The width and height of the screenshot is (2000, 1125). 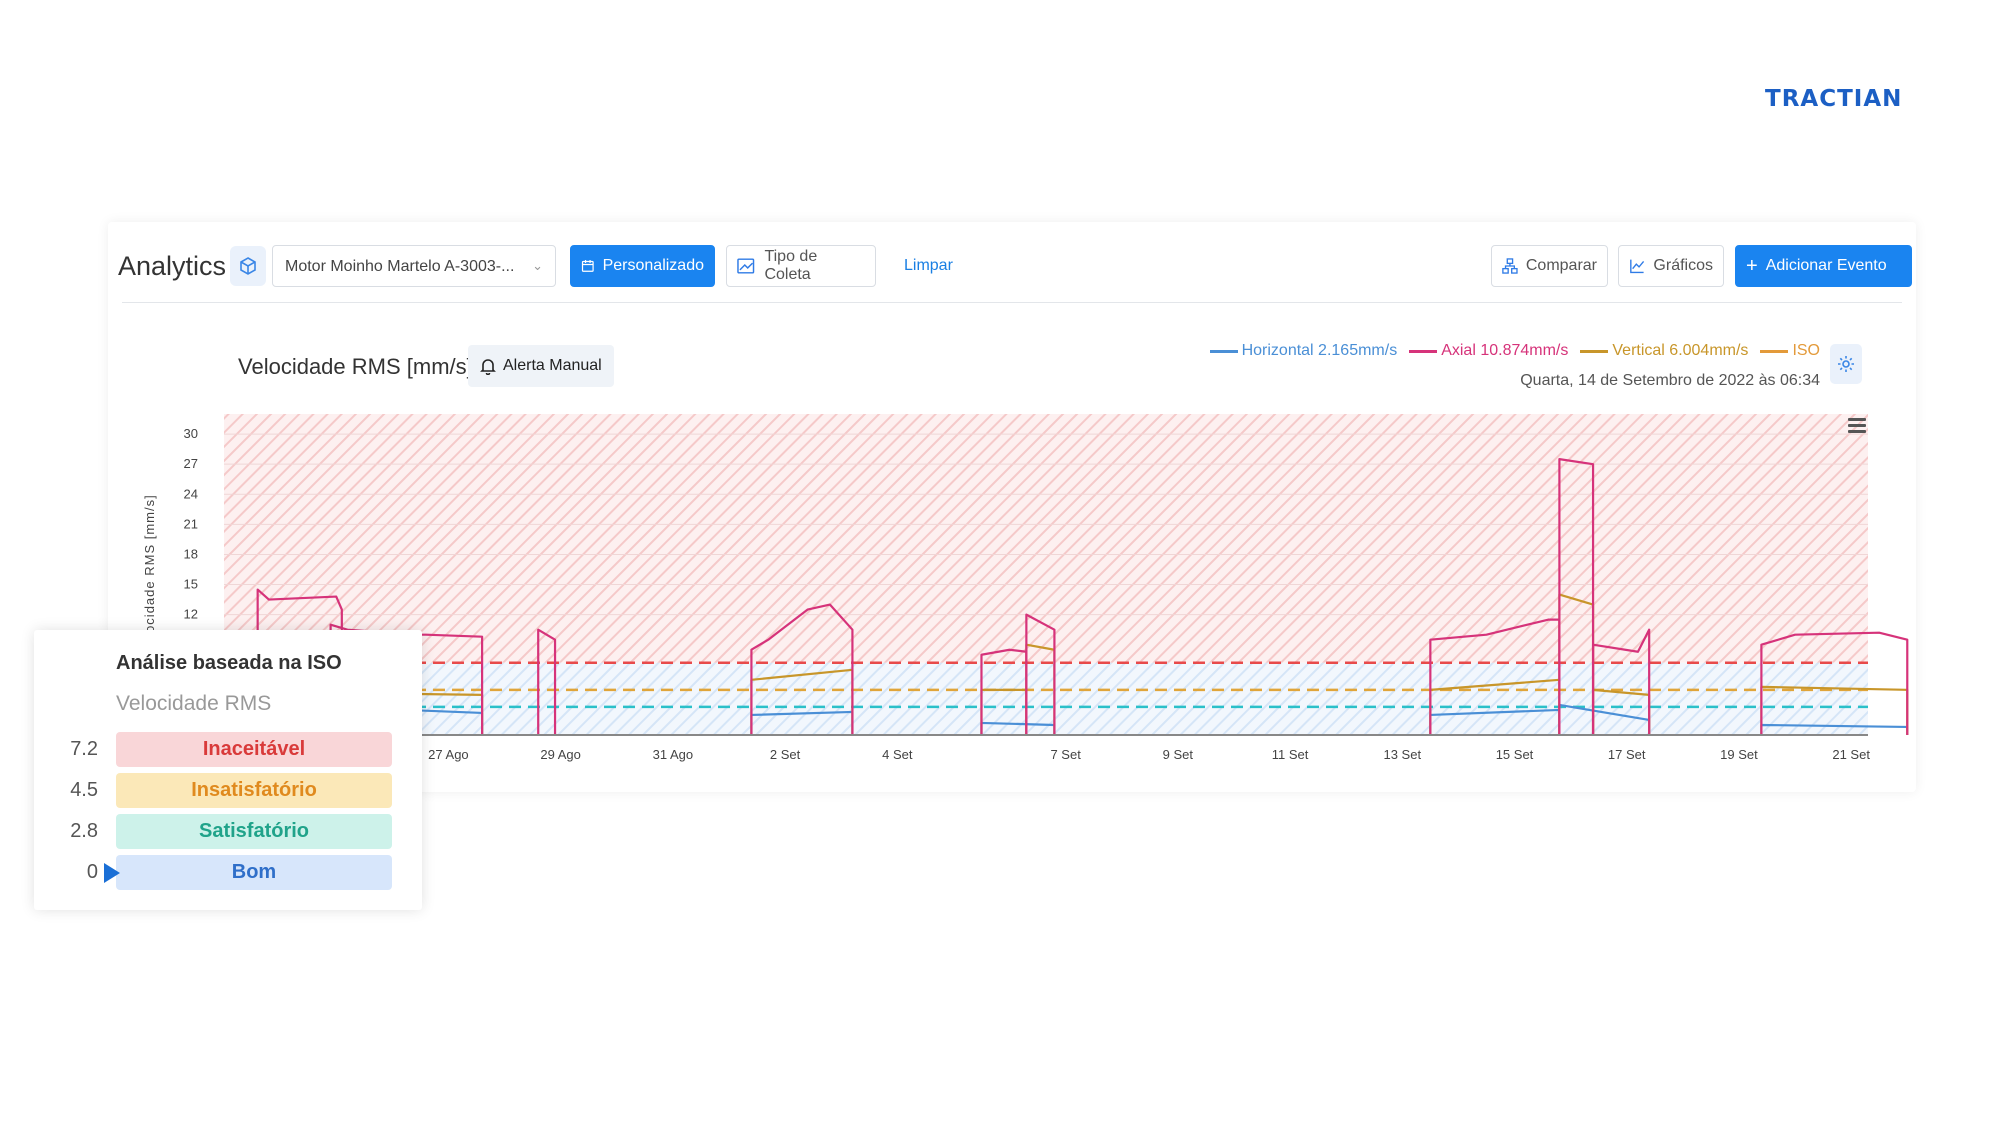 I want to click on cube-icon, so click(x=248, y=266).